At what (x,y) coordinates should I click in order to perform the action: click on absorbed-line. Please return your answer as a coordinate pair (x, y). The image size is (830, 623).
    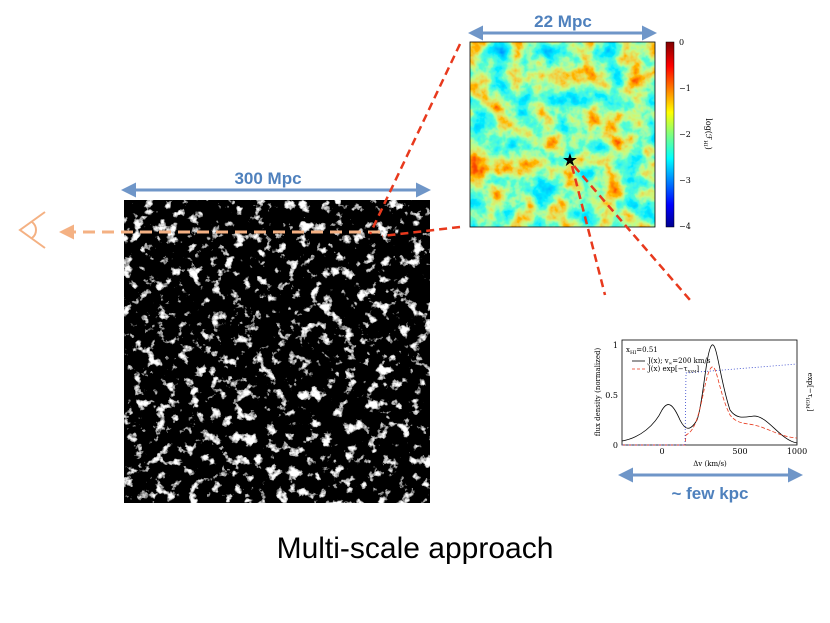
    Looking at the image, I should click on (710, 406).